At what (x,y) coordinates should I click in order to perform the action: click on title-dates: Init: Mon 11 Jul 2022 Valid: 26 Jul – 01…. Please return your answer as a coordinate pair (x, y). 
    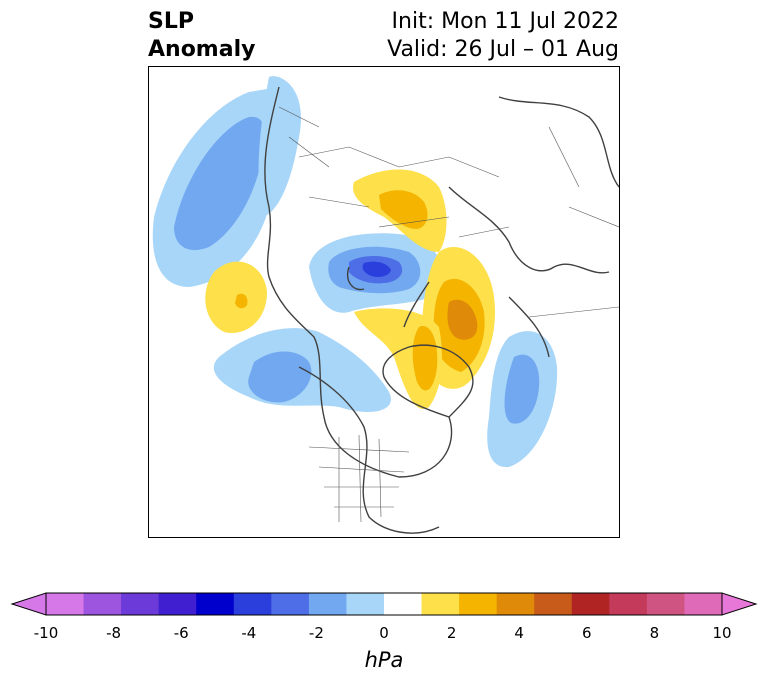
    Looking at the image, I should click on (503, 36).